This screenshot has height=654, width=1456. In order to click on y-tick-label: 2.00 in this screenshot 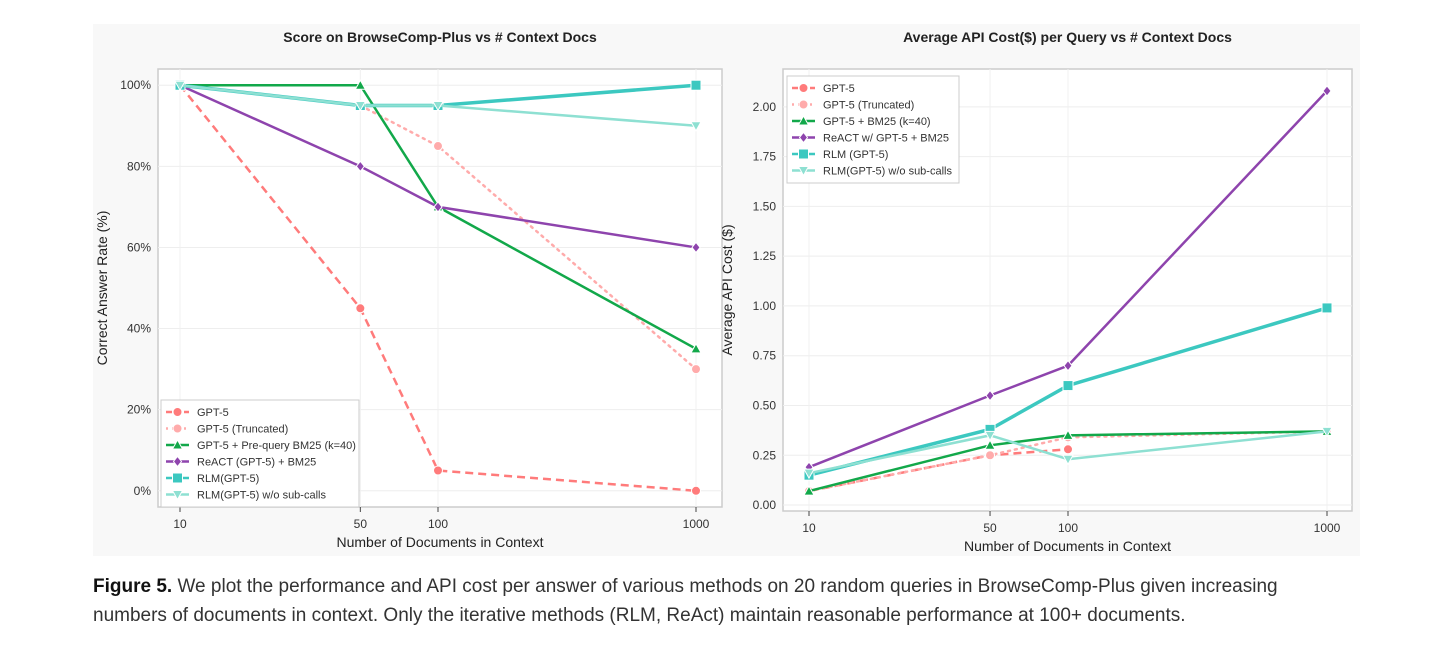, I will do `click(765, 107)`.